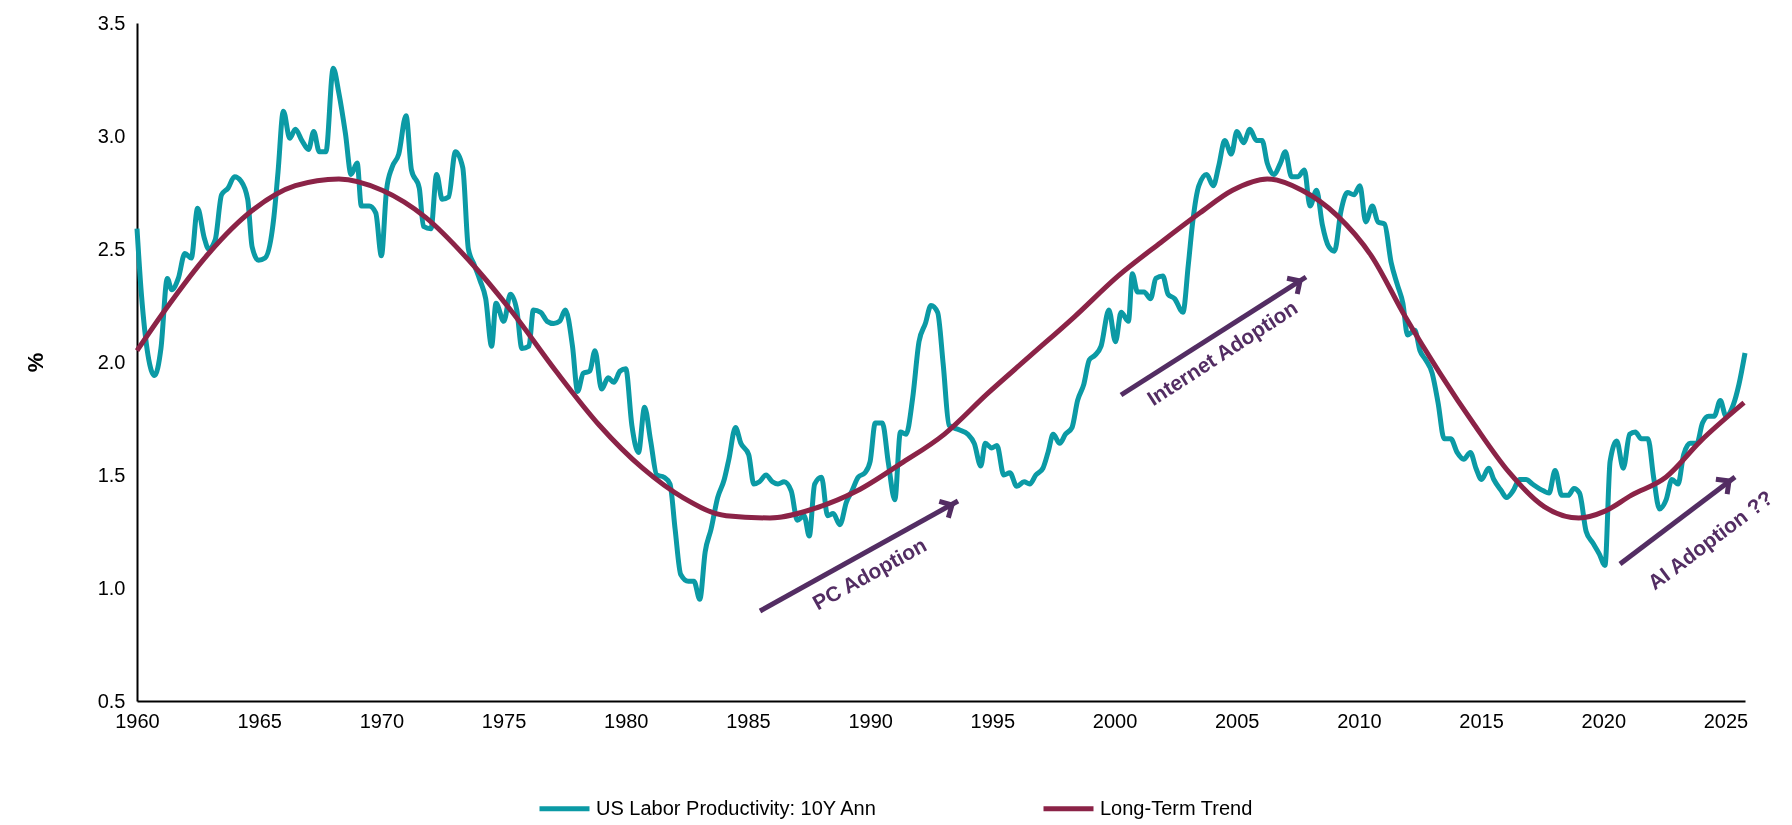 The width and height of the screenshot is (1792, 825). What do you see at coordinates (111, 248) in the screenshot?
I see `y-tick-label: 2.5` at bounding box center [111, 248].